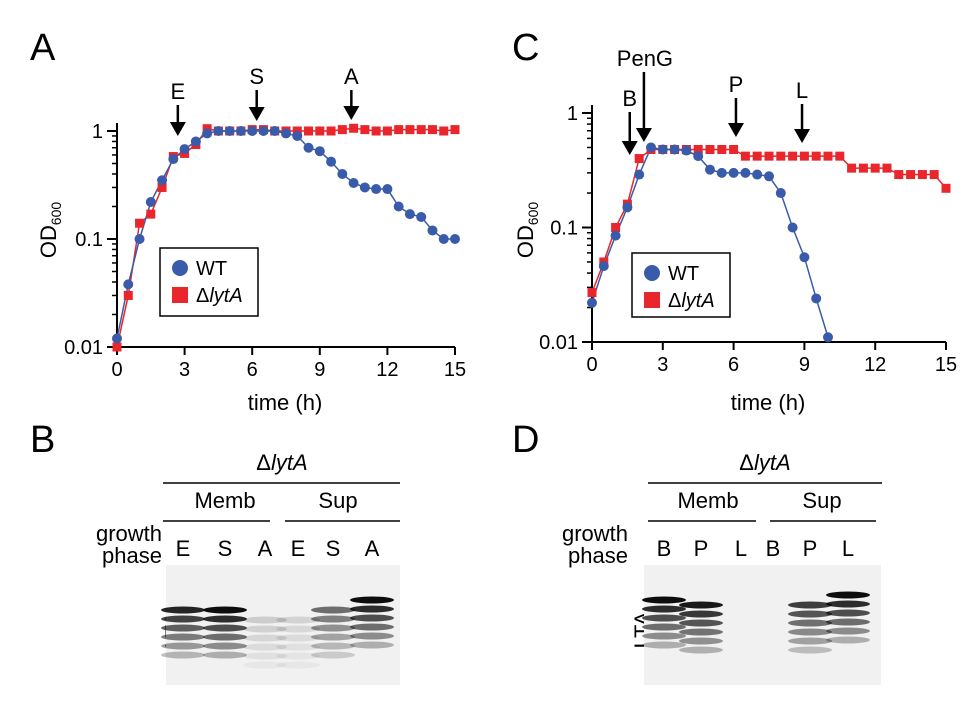  Describe the element at coordinates (177, 91) in the screenshot. I see `annotation-label: E` at that location.